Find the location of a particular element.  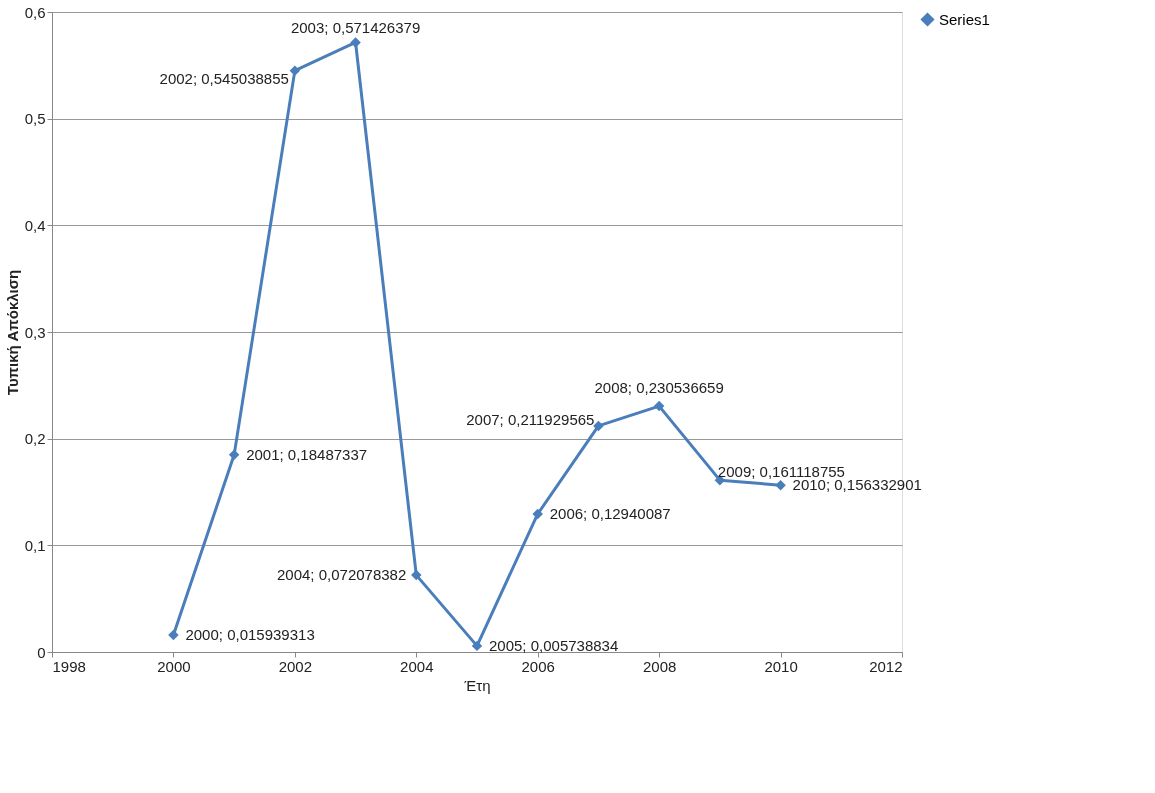

x-tick-label: 1998 is located at coordinates (69, 666).